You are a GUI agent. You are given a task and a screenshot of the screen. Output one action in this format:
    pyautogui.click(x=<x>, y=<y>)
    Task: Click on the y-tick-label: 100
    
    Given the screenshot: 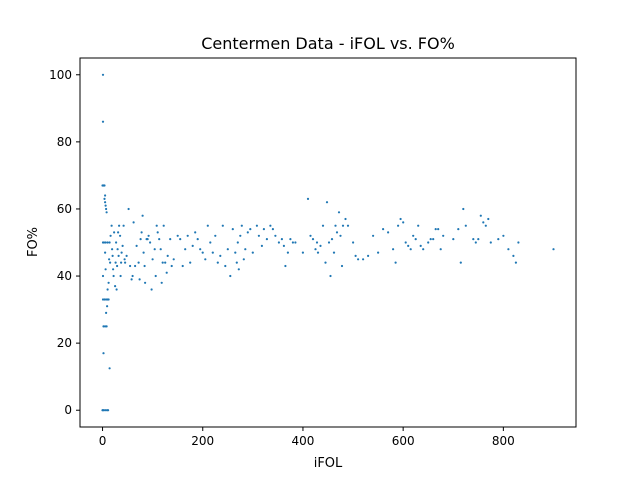 What is the action you would take?
    pyautogui.click(x=60, y=75)
    